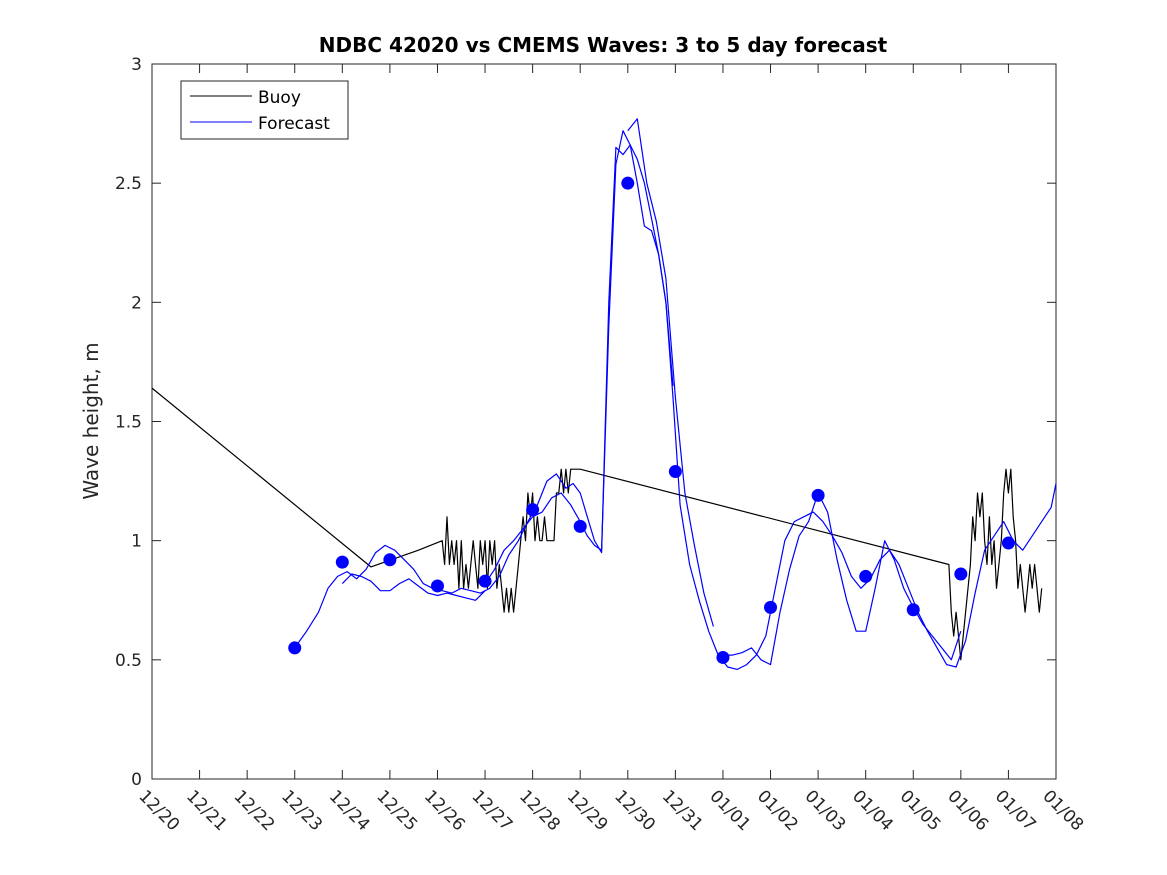  What do you see at coordinates (128, 423) in the screenshot?
I see `y-tick-label: 1.5` at bounding box center [128, 423].